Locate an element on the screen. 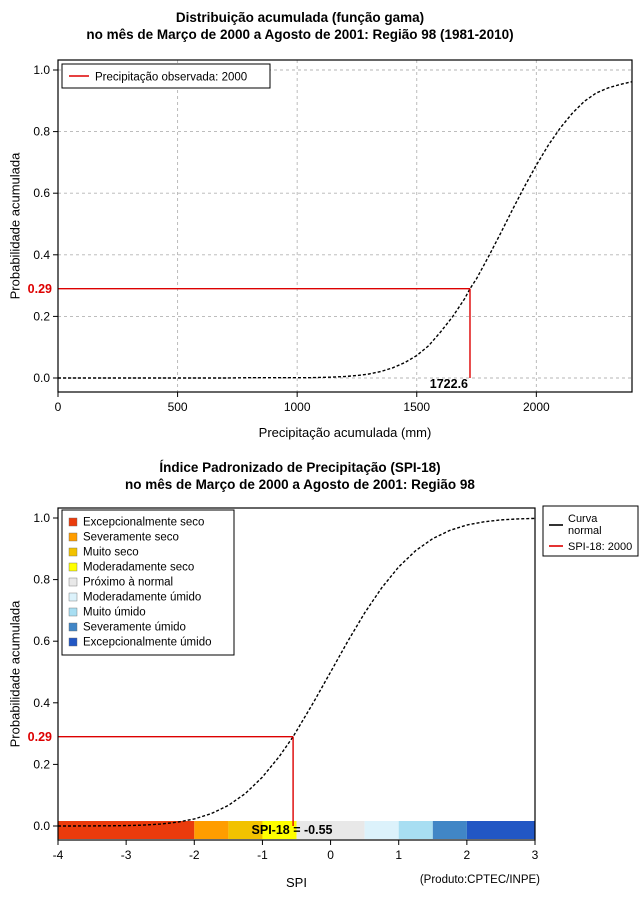 This screenshot has width=640, height=900. x-tick-label: 500 is located at coordinates (178, 407).